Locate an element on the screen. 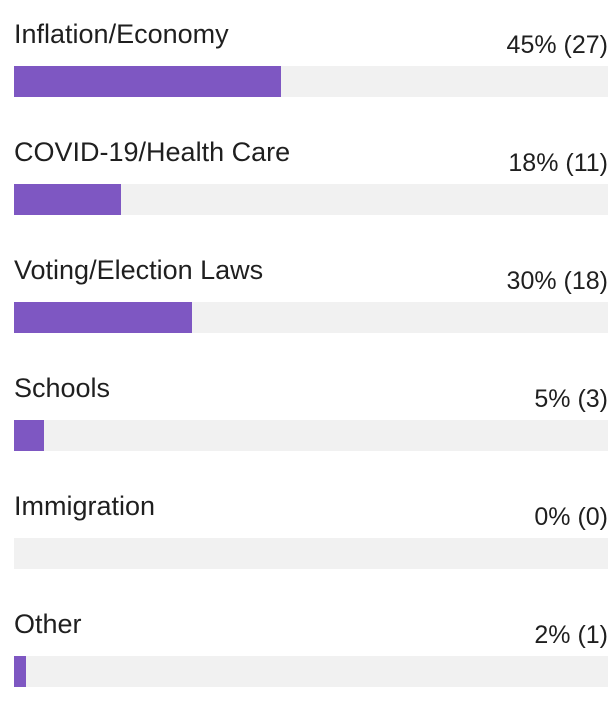 The image size is (612, 708). result-row-schools: Schools 5% (3) is located at coordinates (311, 422).